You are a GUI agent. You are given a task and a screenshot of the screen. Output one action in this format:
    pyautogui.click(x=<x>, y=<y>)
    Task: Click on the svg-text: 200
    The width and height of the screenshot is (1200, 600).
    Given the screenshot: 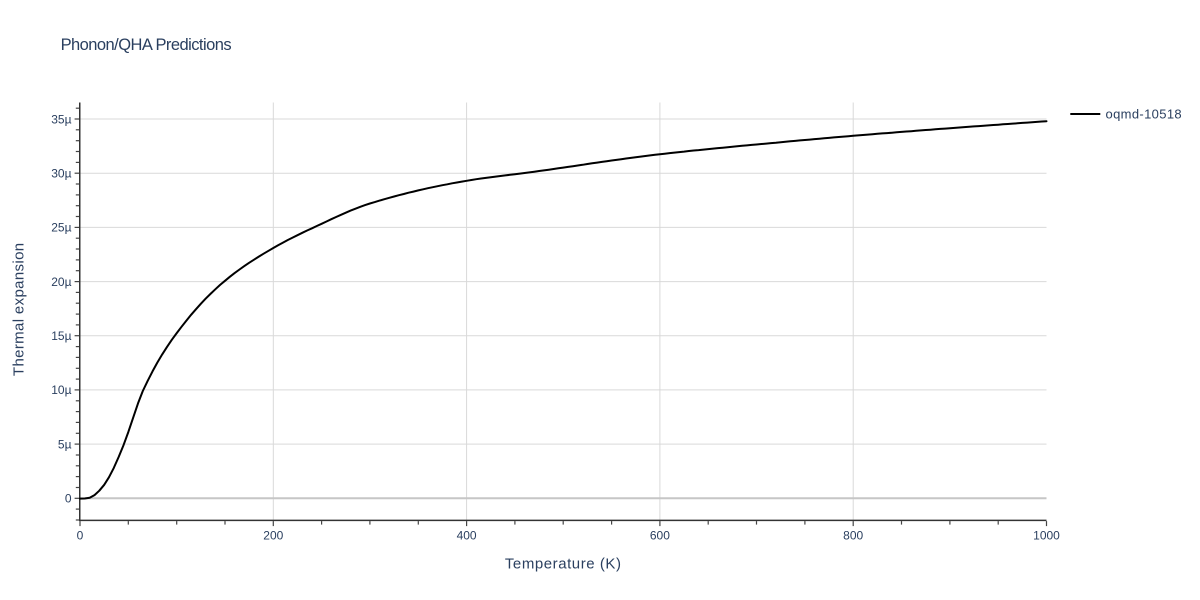 What is the action you would take?
    pyautogui.click(x=273, y=535)
    